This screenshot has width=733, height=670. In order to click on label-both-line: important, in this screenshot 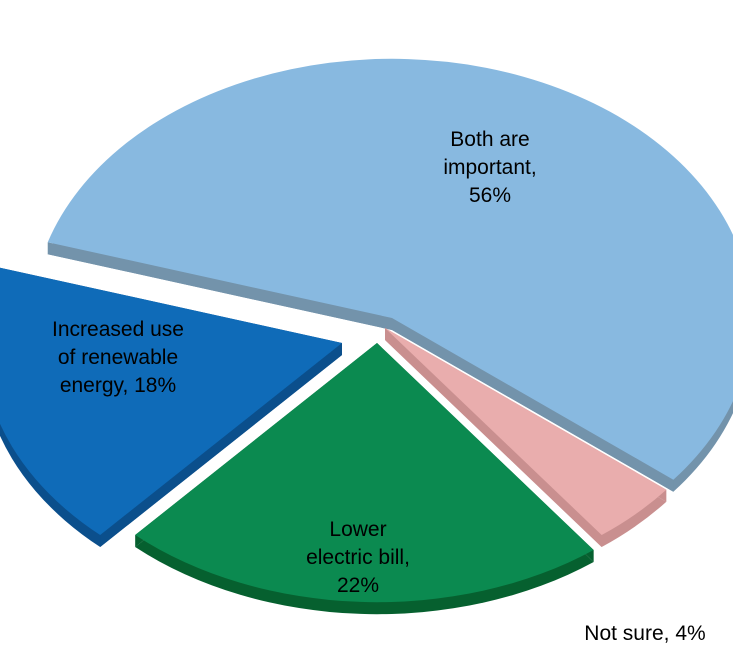, I will do `click(489, 167)`.